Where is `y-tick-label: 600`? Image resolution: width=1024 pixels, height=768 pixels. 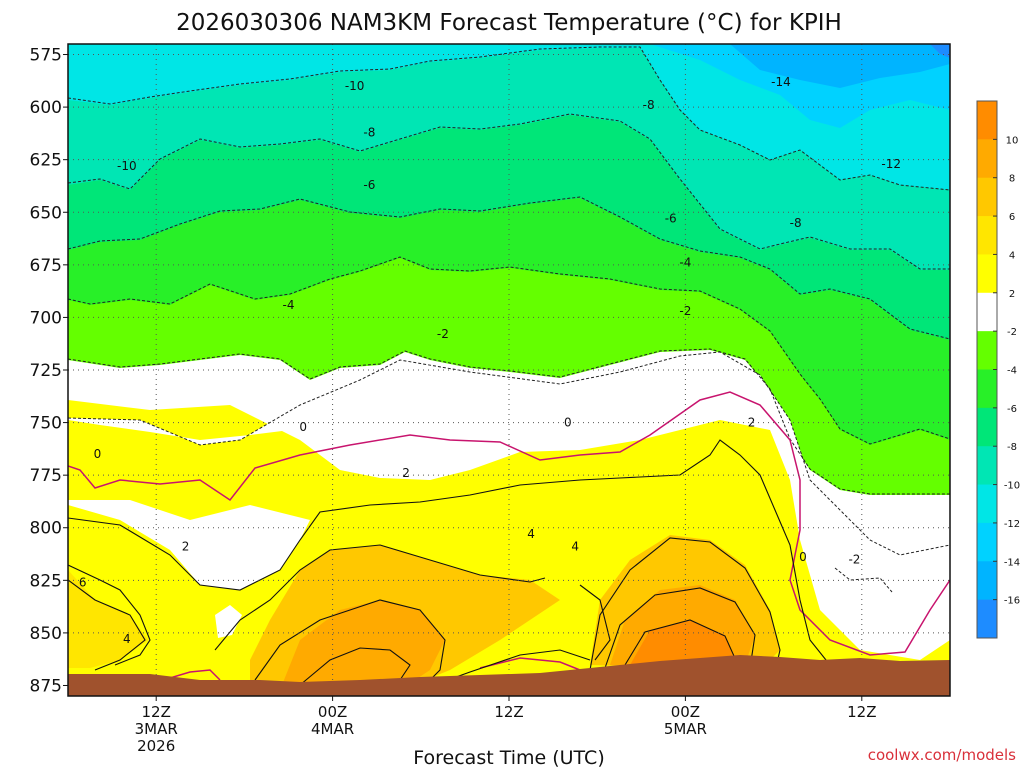
y-tick-label: 600 is located at coordinates (46, 108).